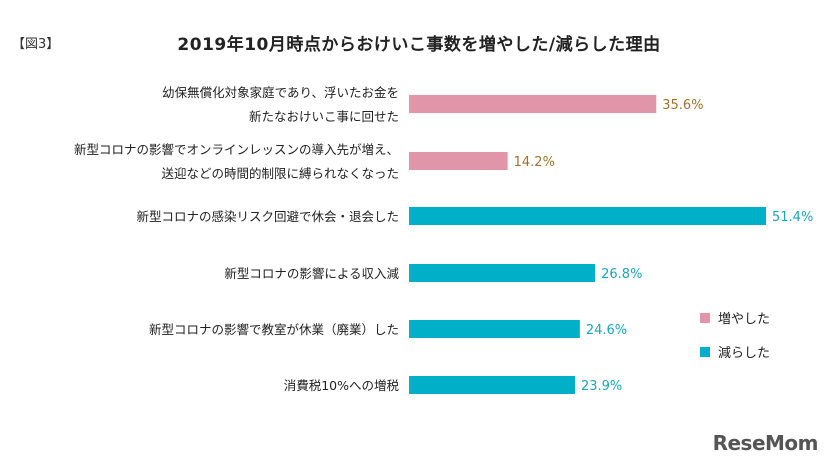 This screenshot has height=467, width=838. What do you see at coordinates (280, 92) in the screenshot?
I see `category-label-1-line-1: 幼保無償化対象家庭であり、浮いたお金を` at bounding box center [280, 92].